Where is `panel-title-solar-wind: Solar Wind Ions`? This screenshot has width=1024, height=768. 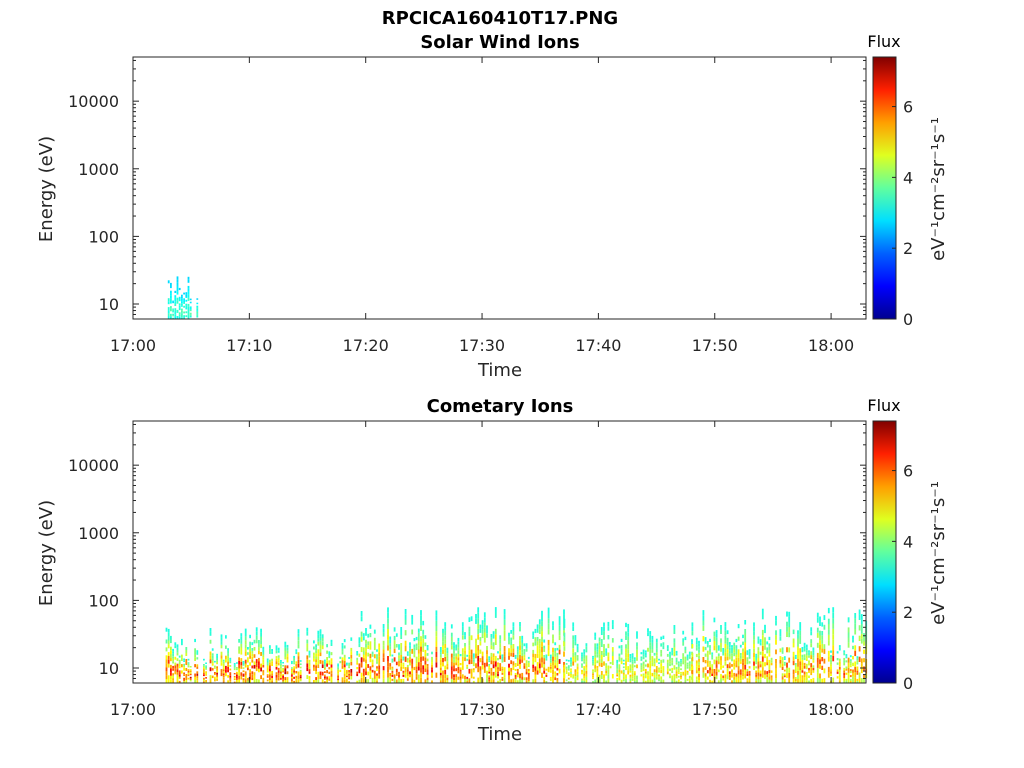
panel-title-solar-wind: Solar Wind Ions is located at coordinates (499, 42).